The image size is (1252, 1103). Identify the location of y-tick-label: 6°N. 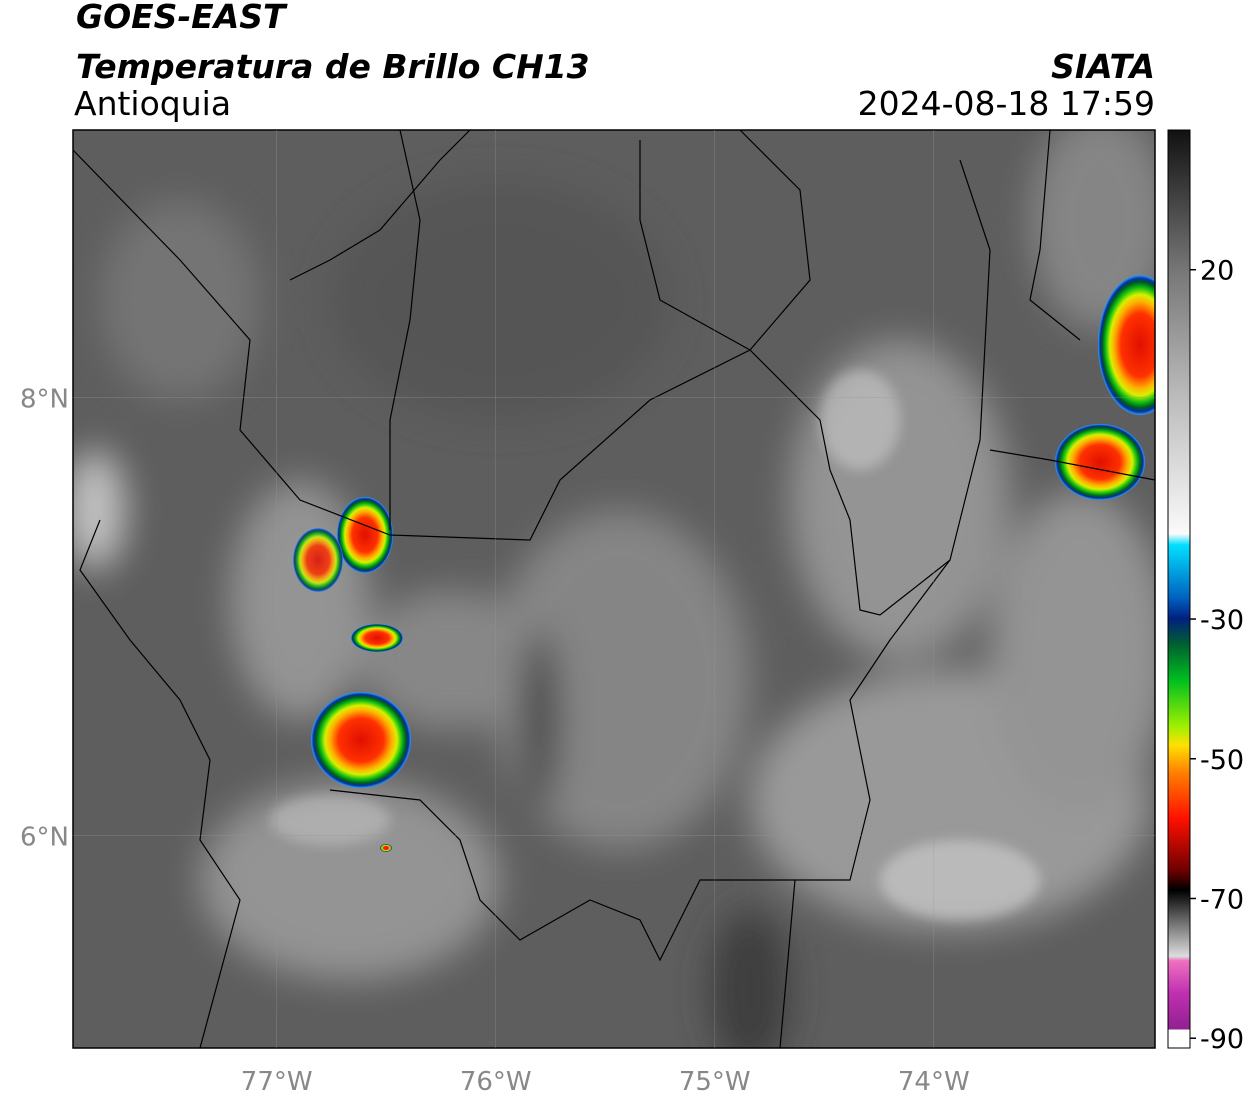
(44, 837).